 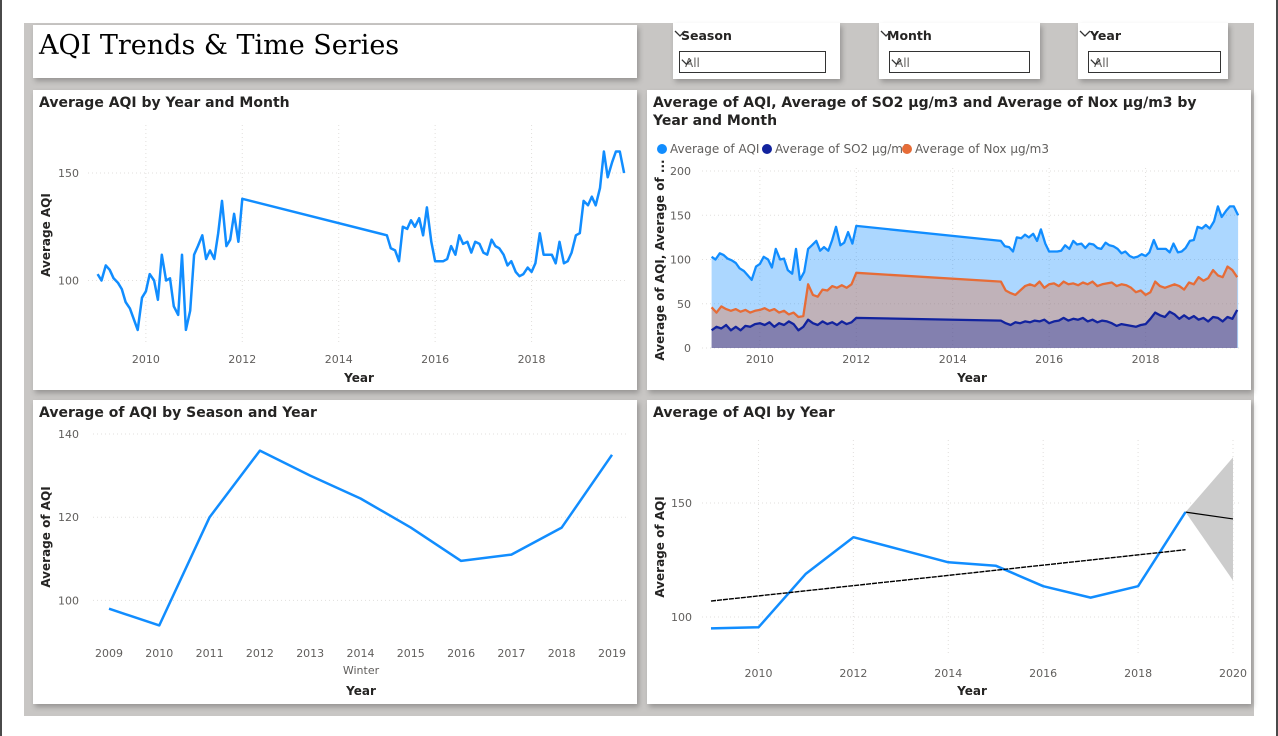 I want to click on slicer-month-dropdown: All, so click(x=959, y=62).